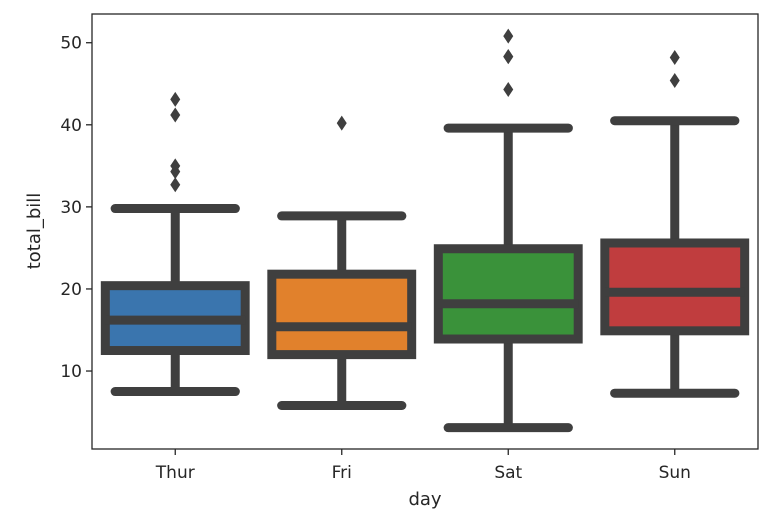  Describe the element at coordinates (423, 466) in the screenshot. I see `x-axis: Thur Fri Sat Sun` at that location.